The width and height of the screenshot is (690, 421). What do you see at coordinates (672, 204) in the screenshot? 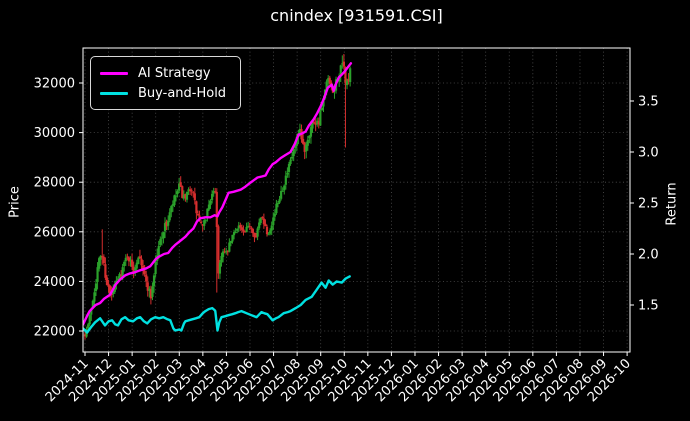
I see `return-axis-label: Return` at bounding box center [672, 204].